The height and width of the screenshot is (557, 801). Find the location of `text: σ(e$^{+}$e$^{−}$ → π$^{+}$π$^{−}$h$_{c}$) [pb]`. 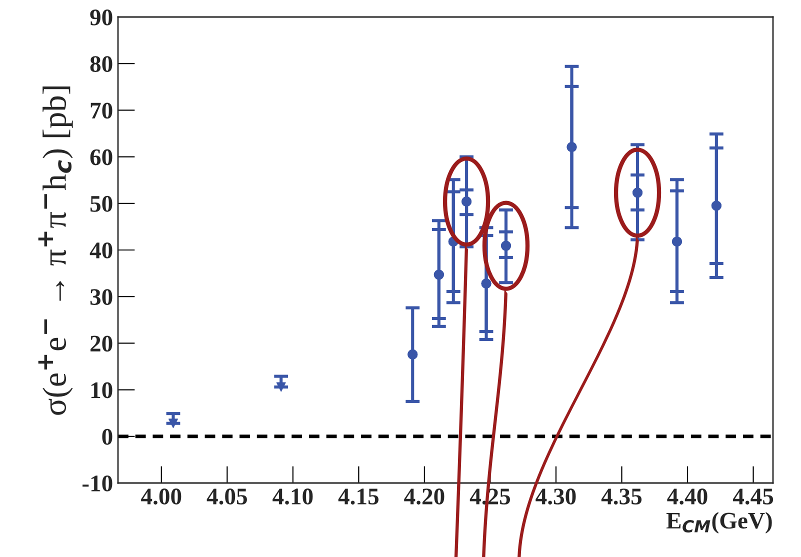

text: σ(e$^{+}$e$^{−}$ → π$^{+}$π$^{−}$h$_{c}$) [pb] is located at coordinates (55, 250).